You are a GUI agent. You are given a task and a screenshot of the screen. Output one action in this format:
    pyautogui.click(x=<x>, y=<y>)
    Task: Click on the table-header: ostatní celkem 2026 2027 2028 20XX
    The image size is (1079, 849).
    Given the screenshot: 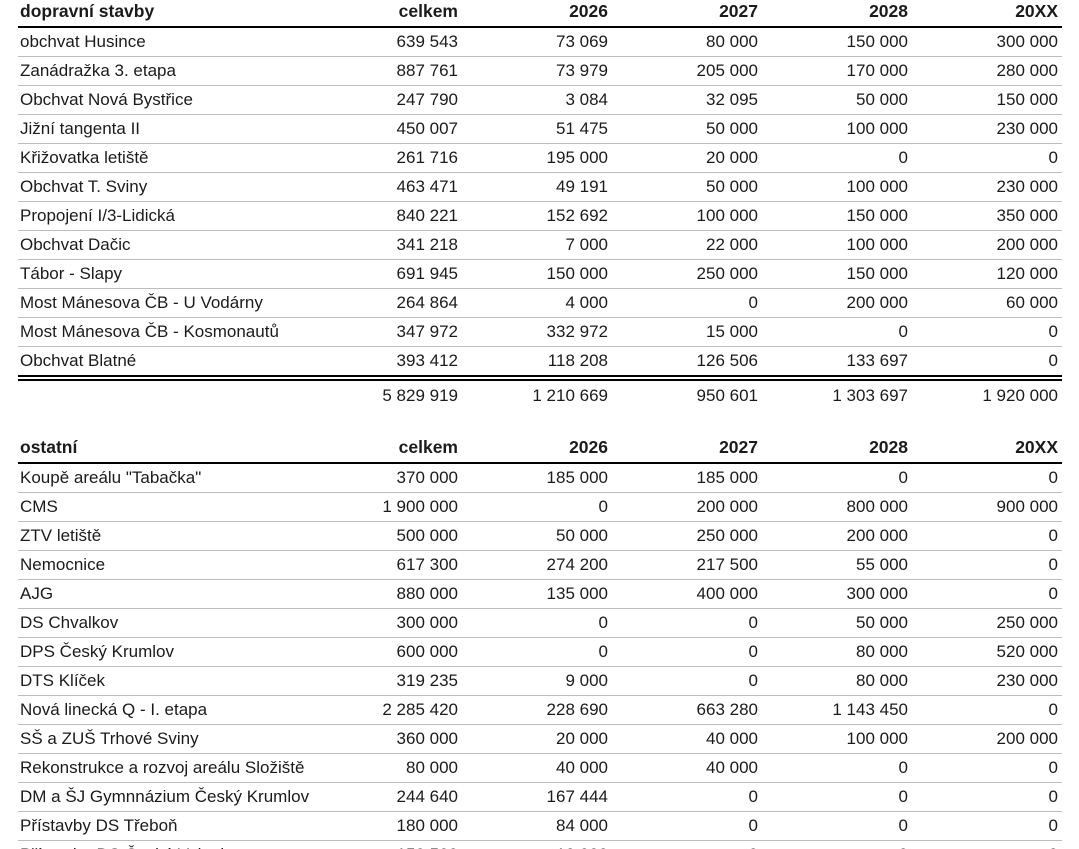 What is the action you would take?
    pyautogui.click(x=540, y=450)
    